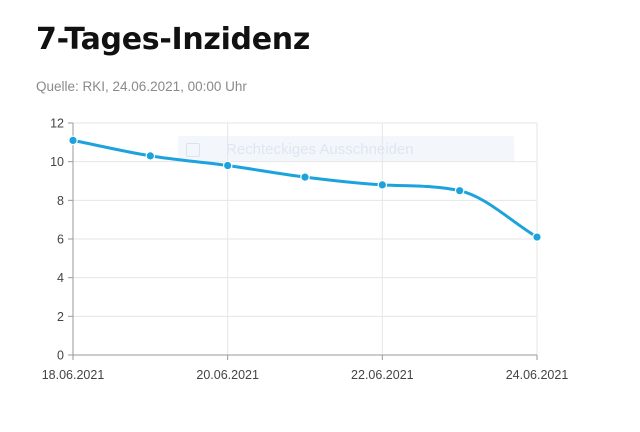 This screenshot has height=432, width=640. What do you see at coordinates (73, 375) in the screenshot?
I see `x-tick-label: 18.06.2021` at bounding box center [73, 375].